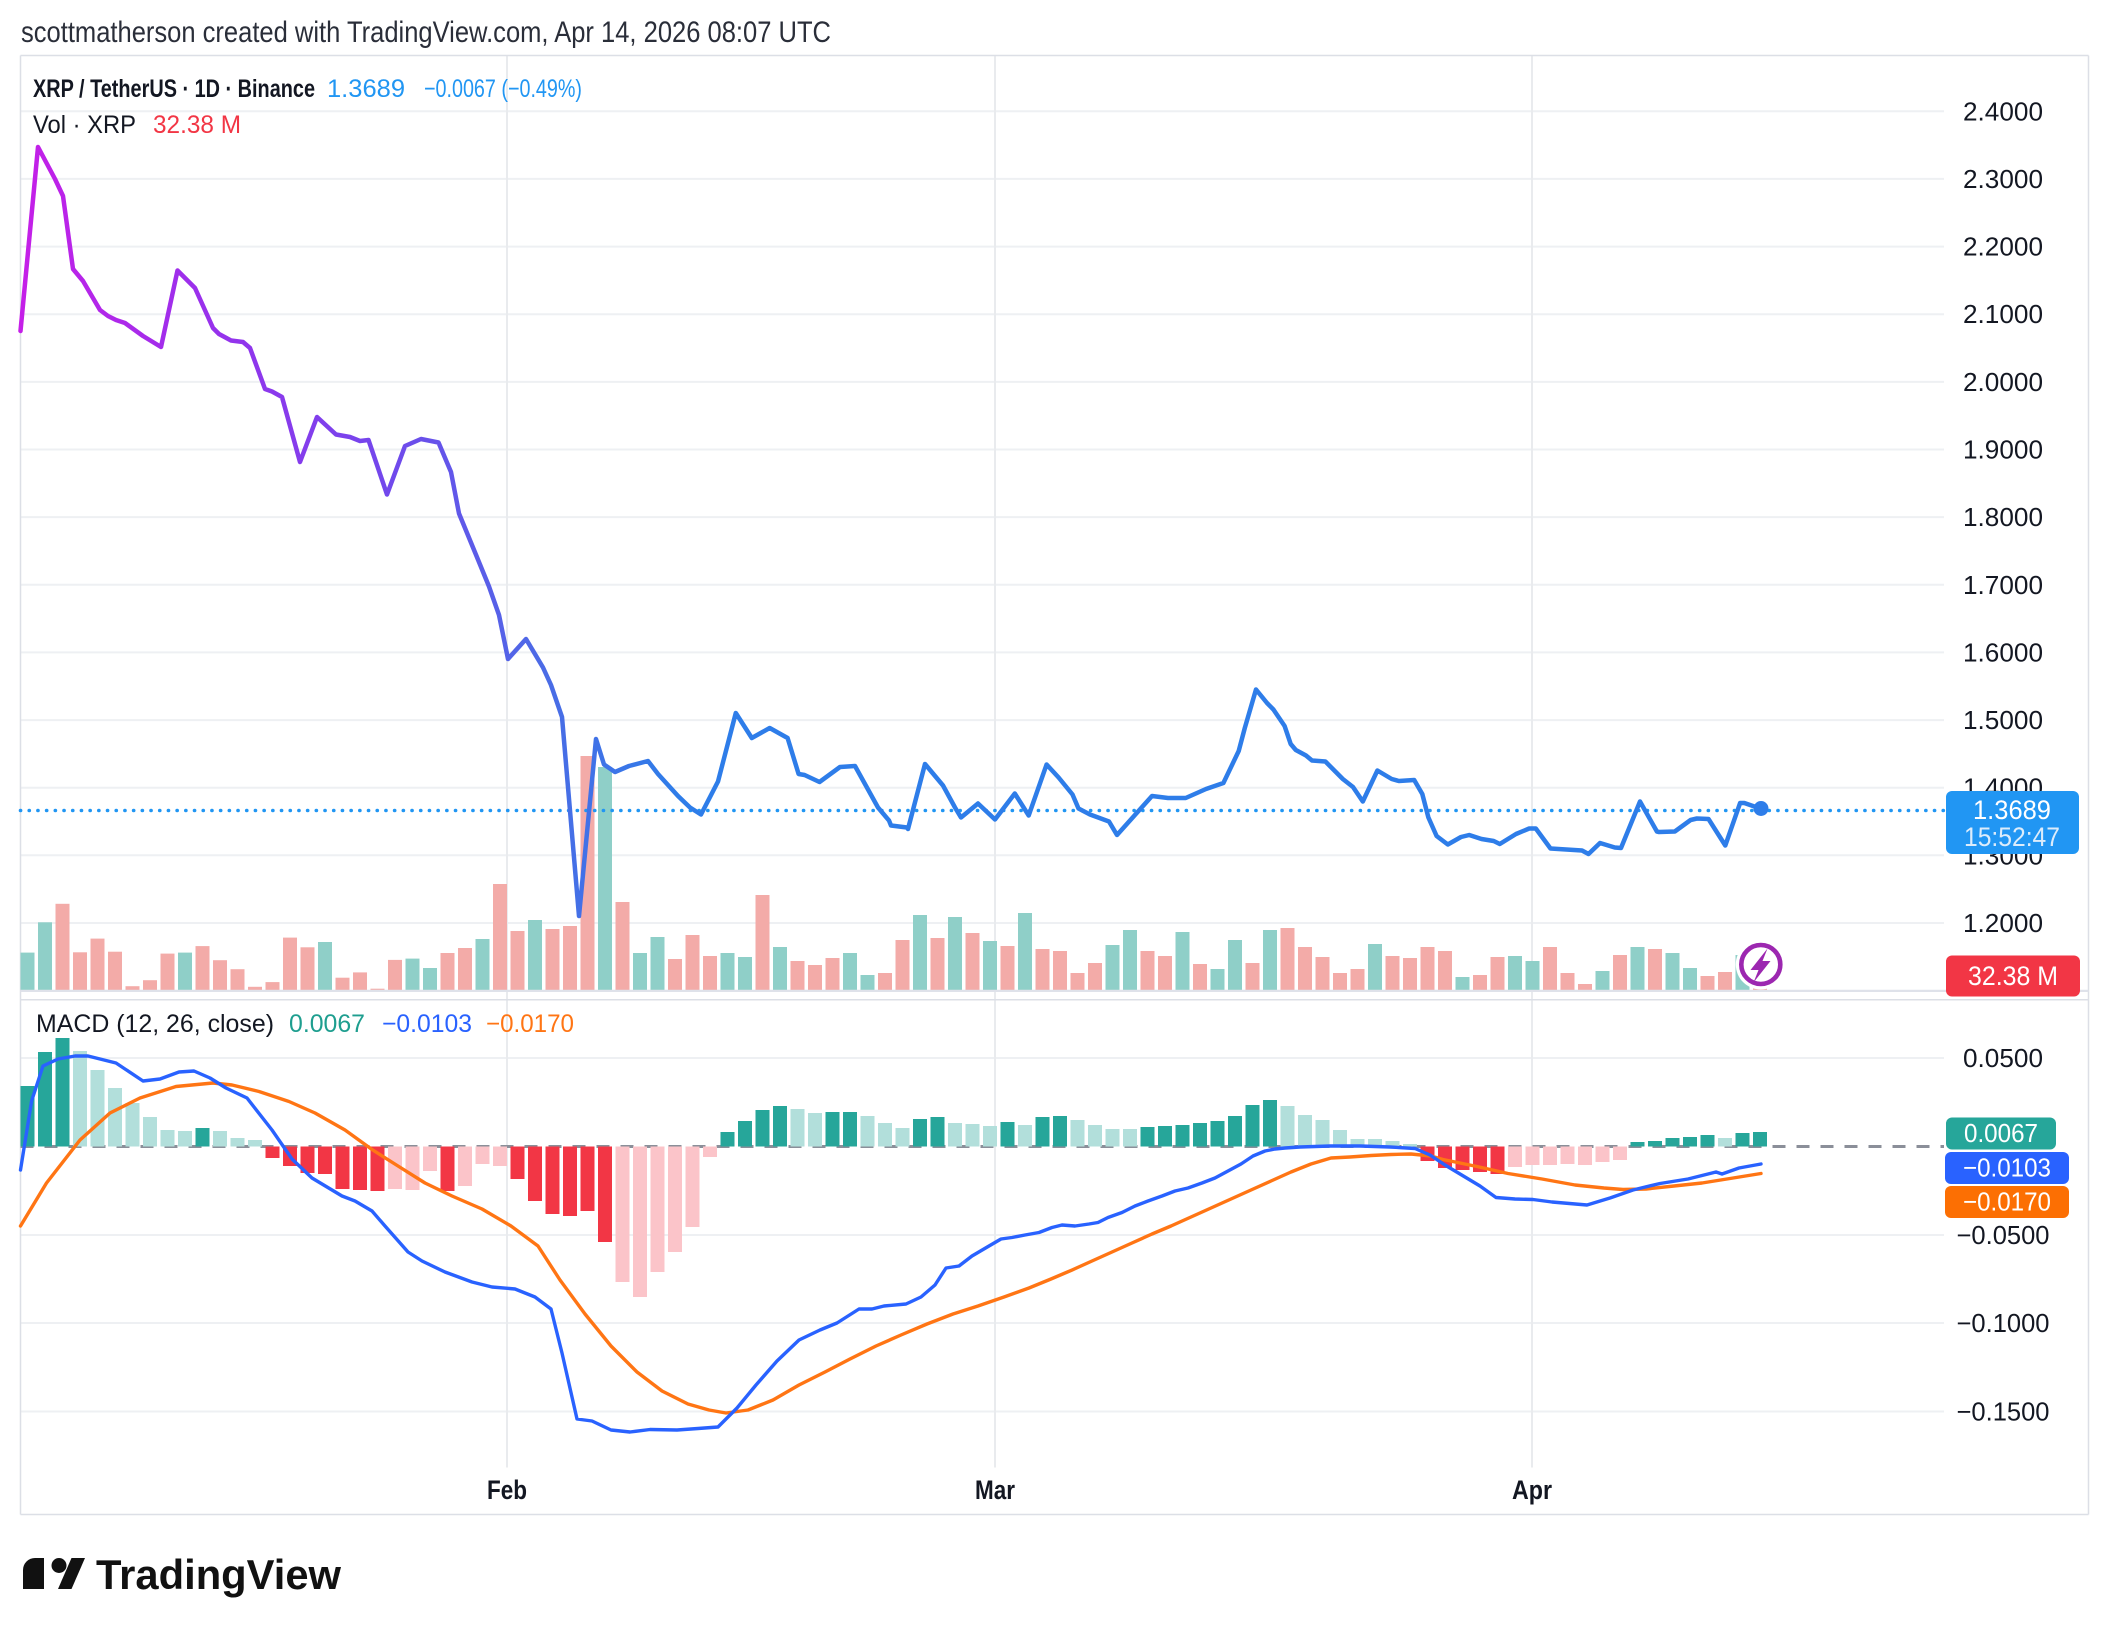 The width and height of the screenshot is (2108, 1641). What do you see at coordinates (2003, 585) in the screenshot?
I see `svg-text: 1.7000` at bounding box center [2003, 585].